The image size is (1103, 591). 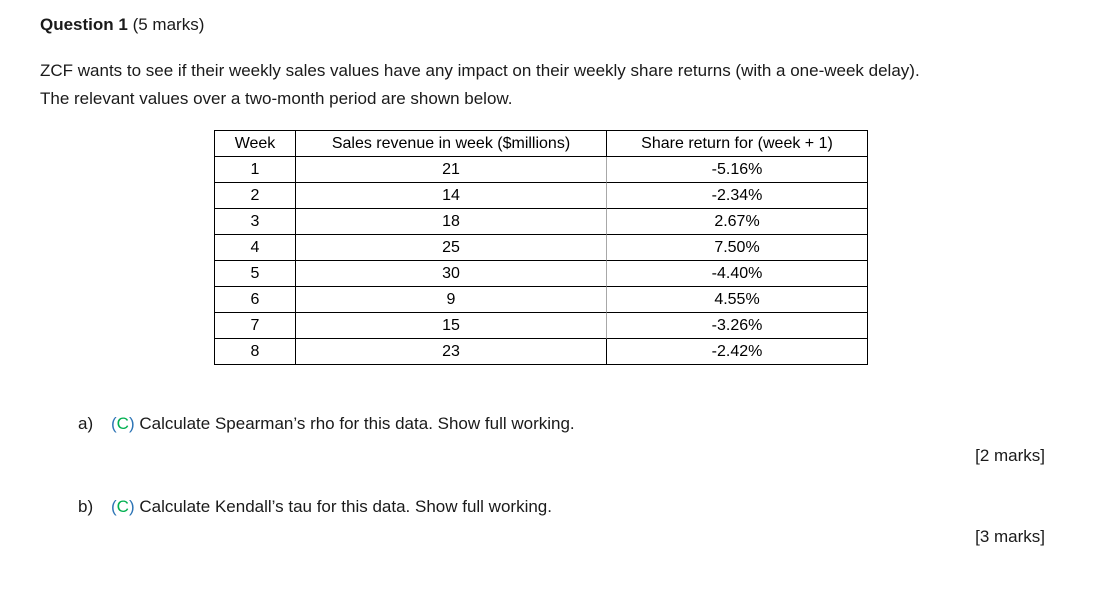 What do you see at coordinates (451, 326) in the screenshot?
I see `sales-cell: 15` at bounding box center [451, 326].